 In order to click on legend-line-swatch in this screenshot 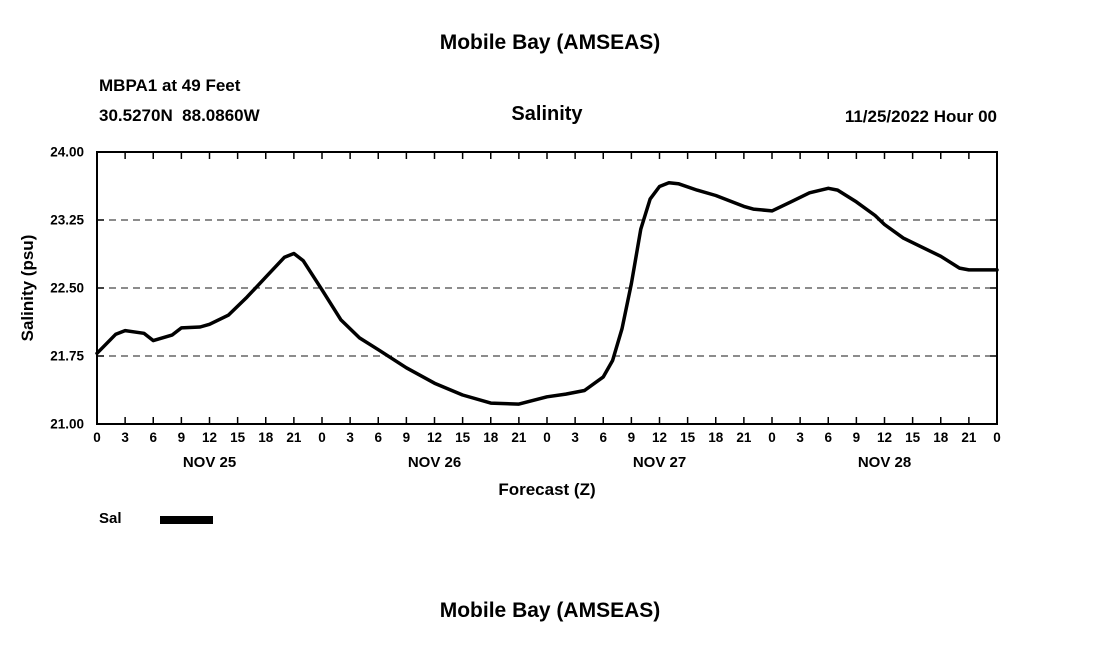, I will do `click(186, 520)`.